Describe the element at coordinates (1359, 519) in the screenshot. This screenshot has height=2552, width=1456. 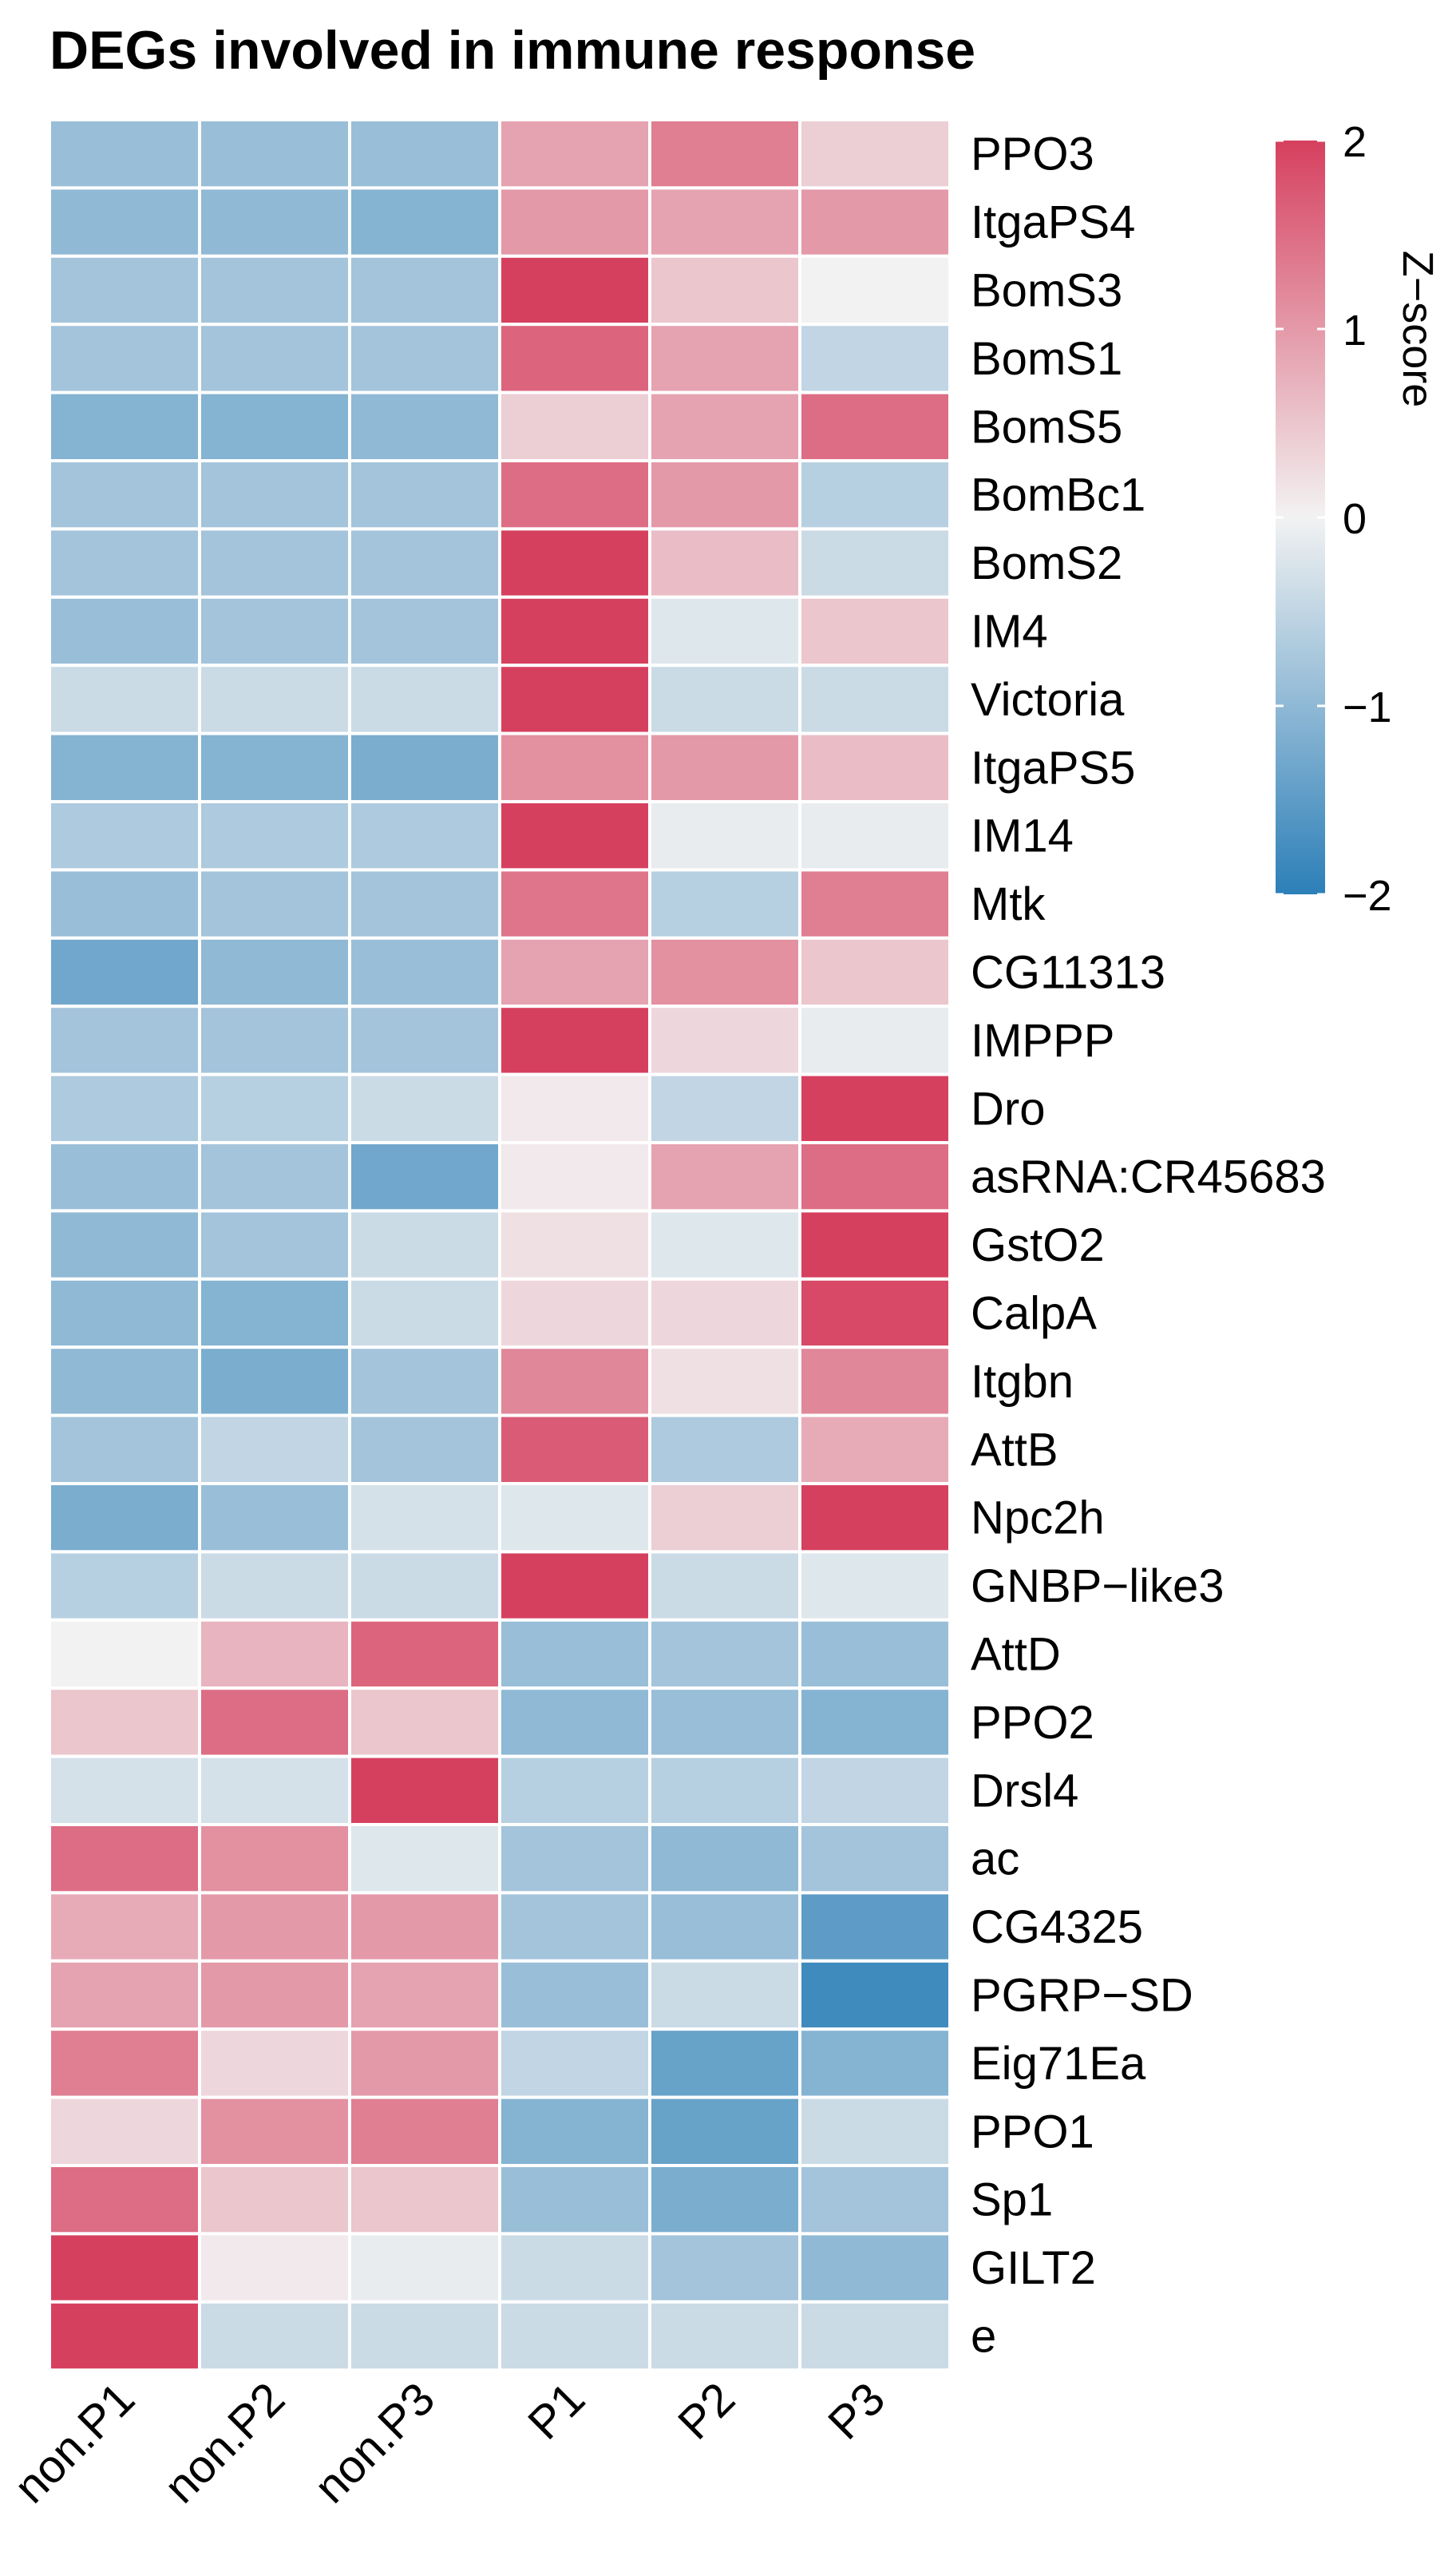
I see `colorbar-legend: 2 1 0 −1 −2 Z−score` at that location.